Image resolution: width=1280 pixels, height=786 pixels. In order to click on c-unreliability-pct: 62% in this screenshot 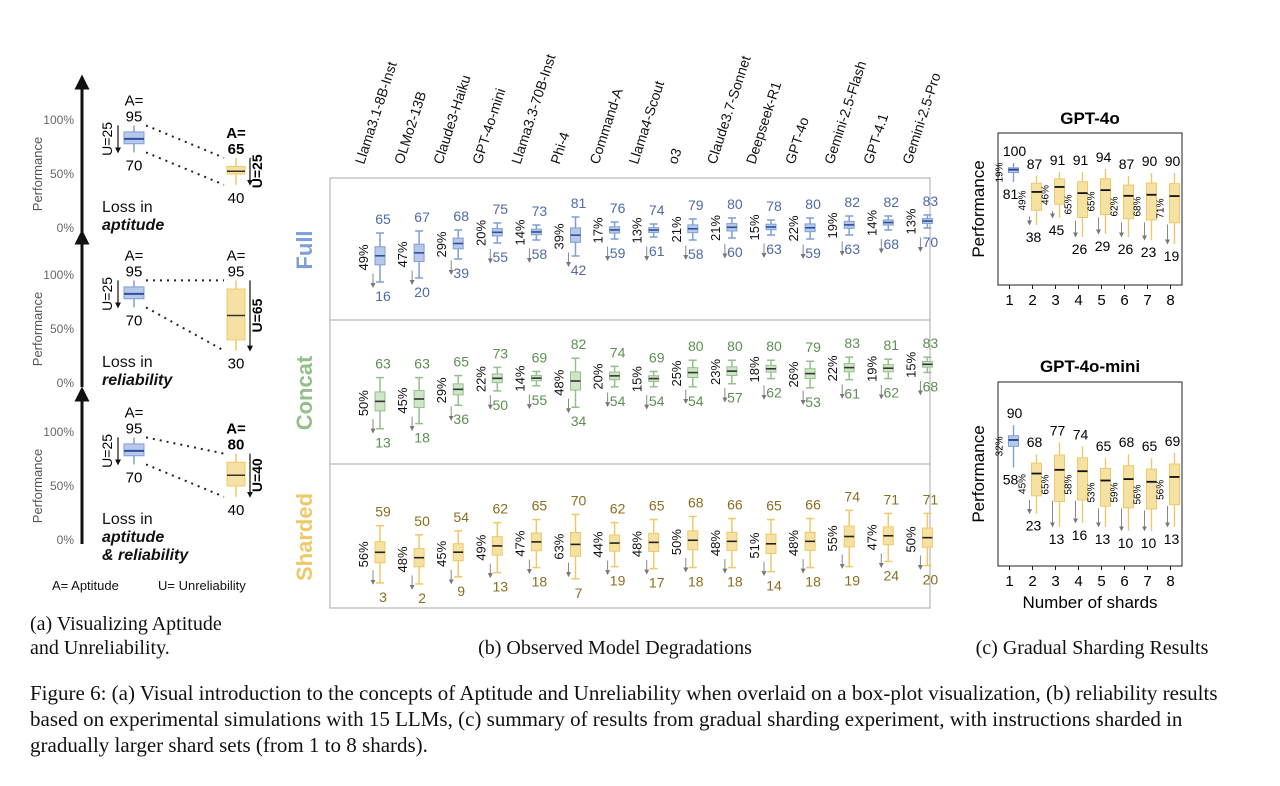, I will do `click(1115, 206)`.